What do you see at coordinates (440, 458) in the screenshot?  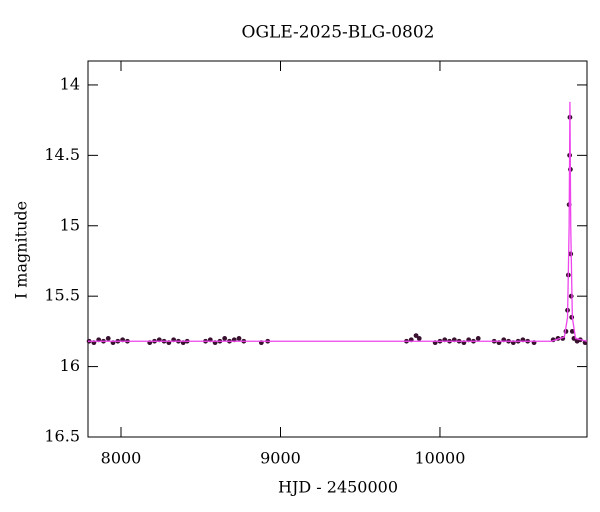 I see `x-tick-label: 10000` at bounding box center [440, 458].